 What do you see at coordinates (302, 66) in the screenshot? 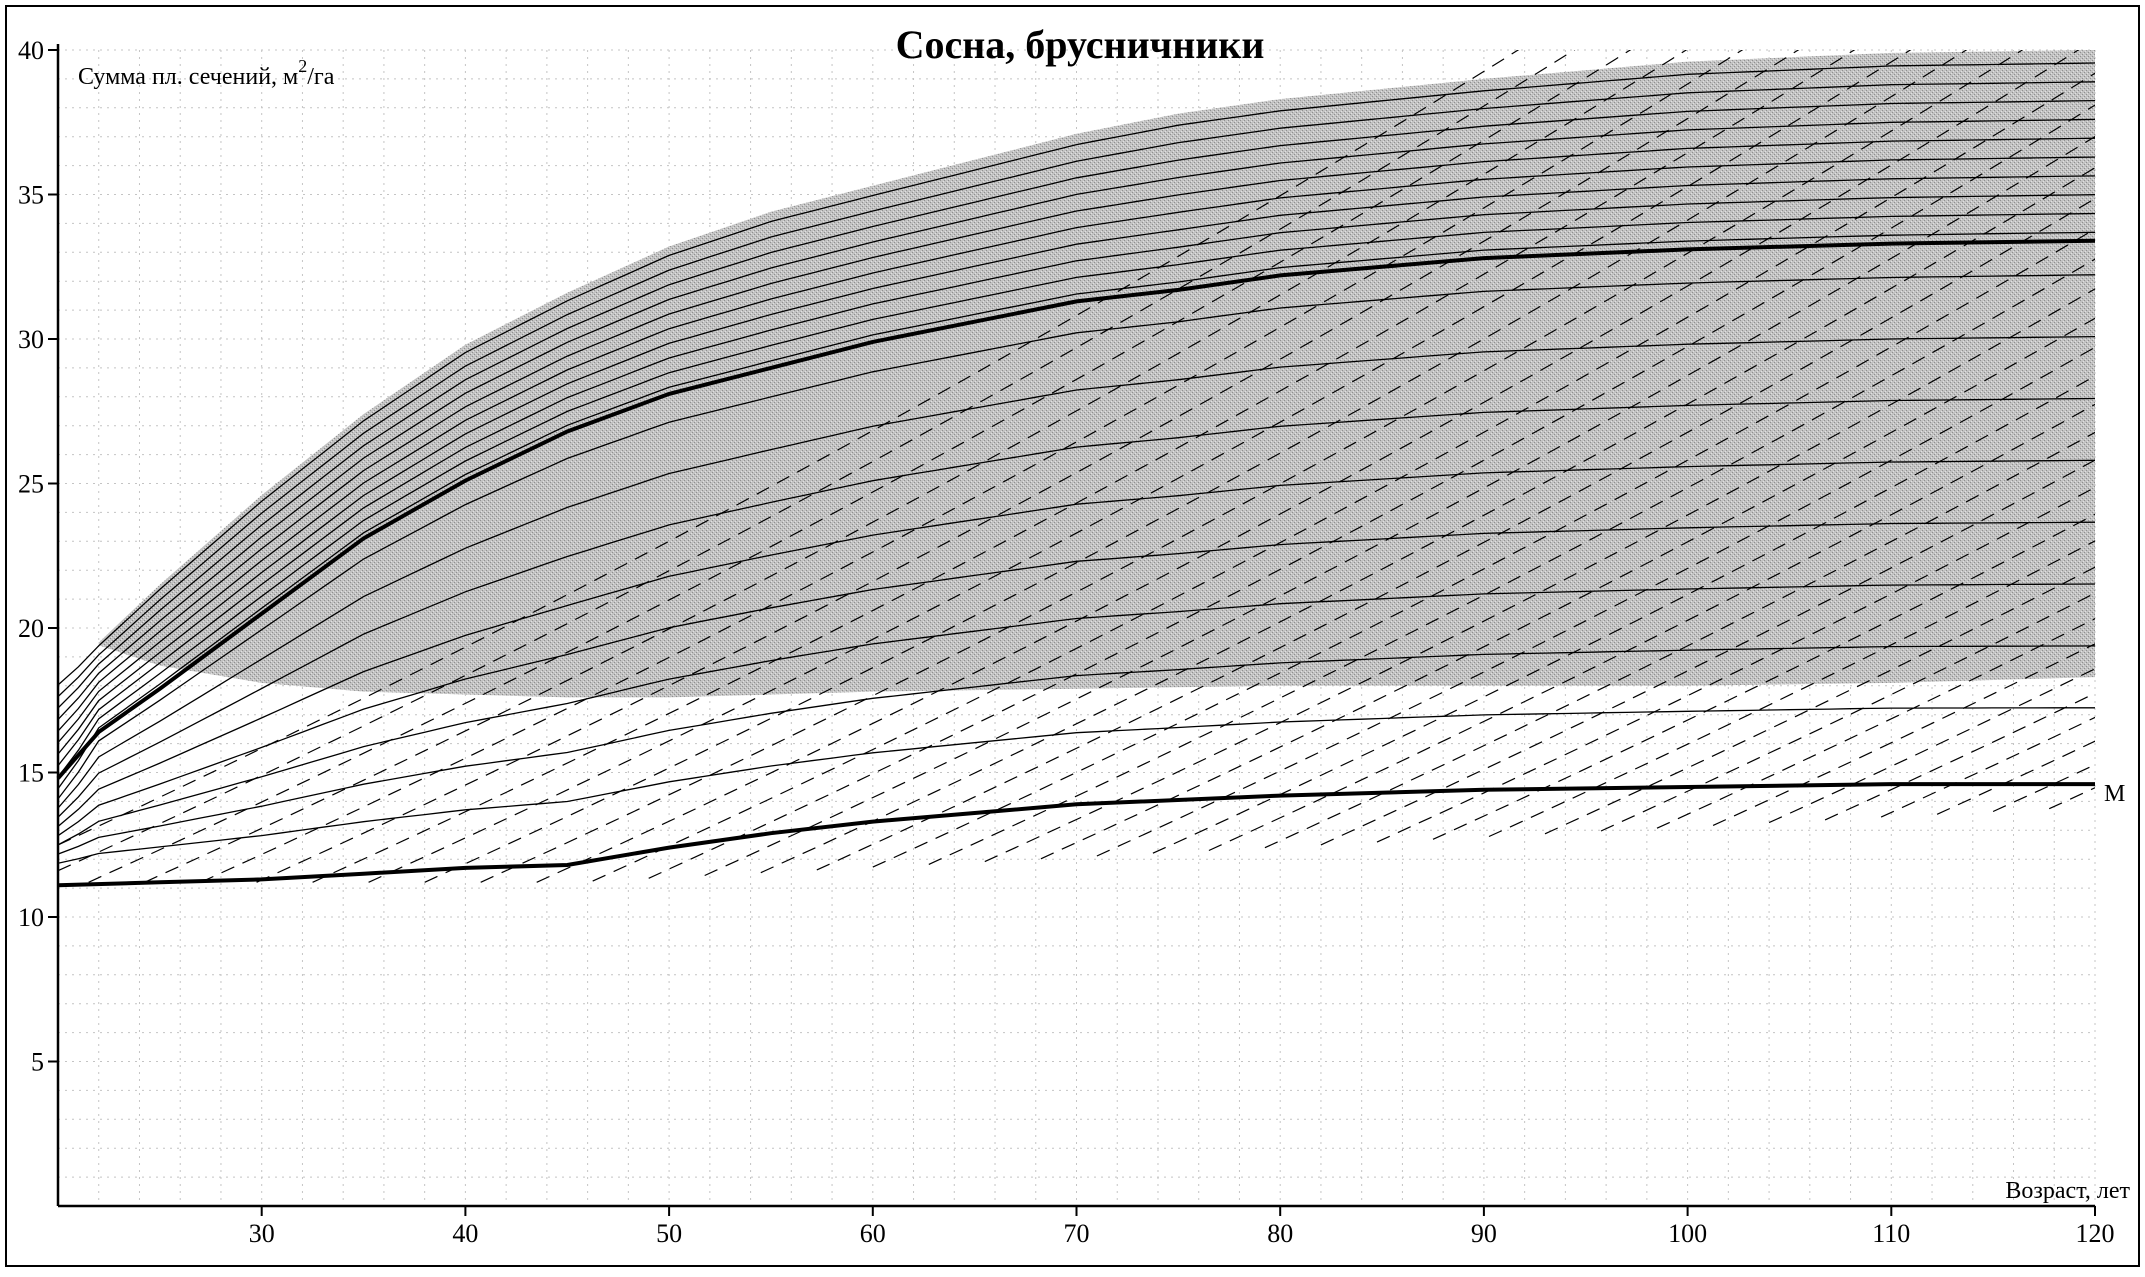
I see `y-axis-title-sup: 2` at bounding box center [302, 66].